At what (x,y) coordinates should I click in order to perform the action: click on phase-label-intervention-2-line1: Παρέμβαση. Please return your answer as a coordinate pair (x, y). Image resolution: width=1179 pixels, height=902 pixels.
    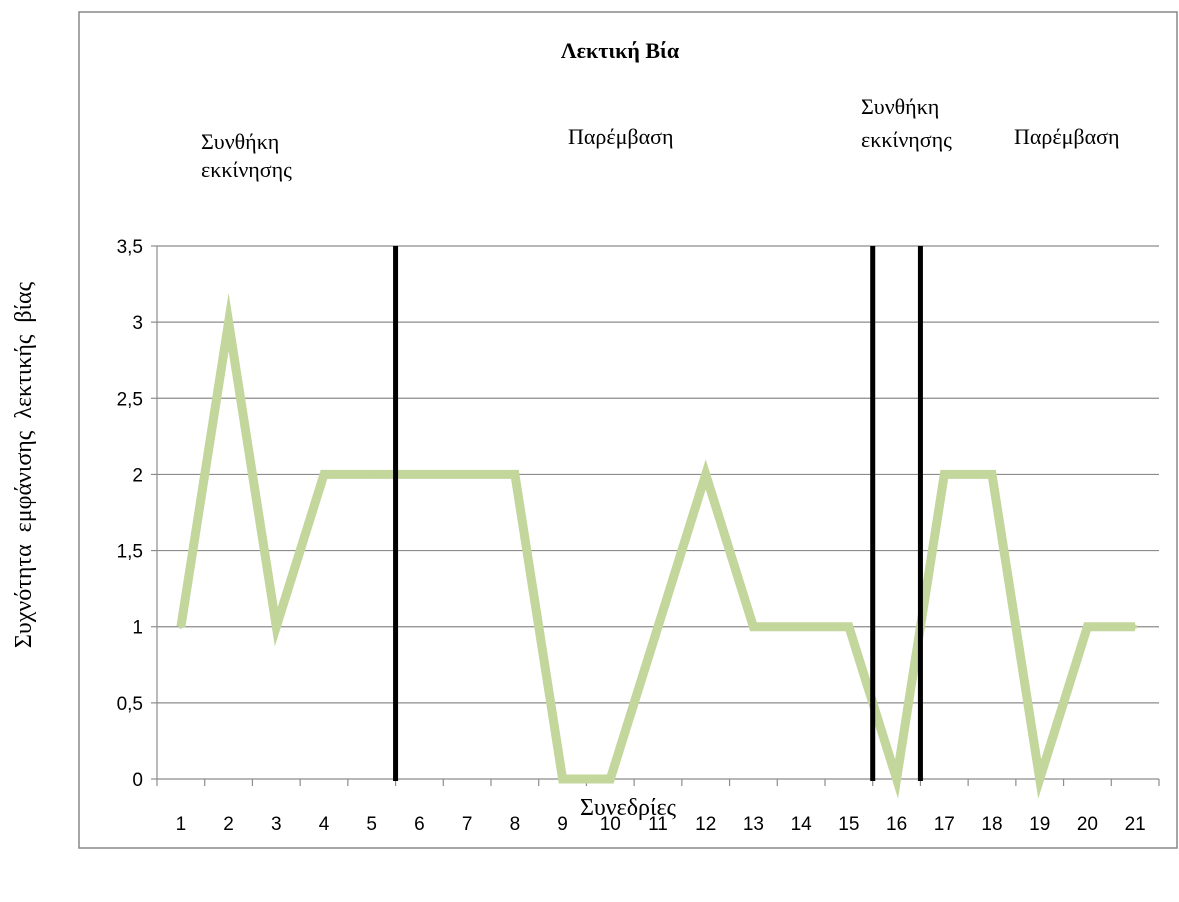
    Looking at the image, I should click on (1067, 136).